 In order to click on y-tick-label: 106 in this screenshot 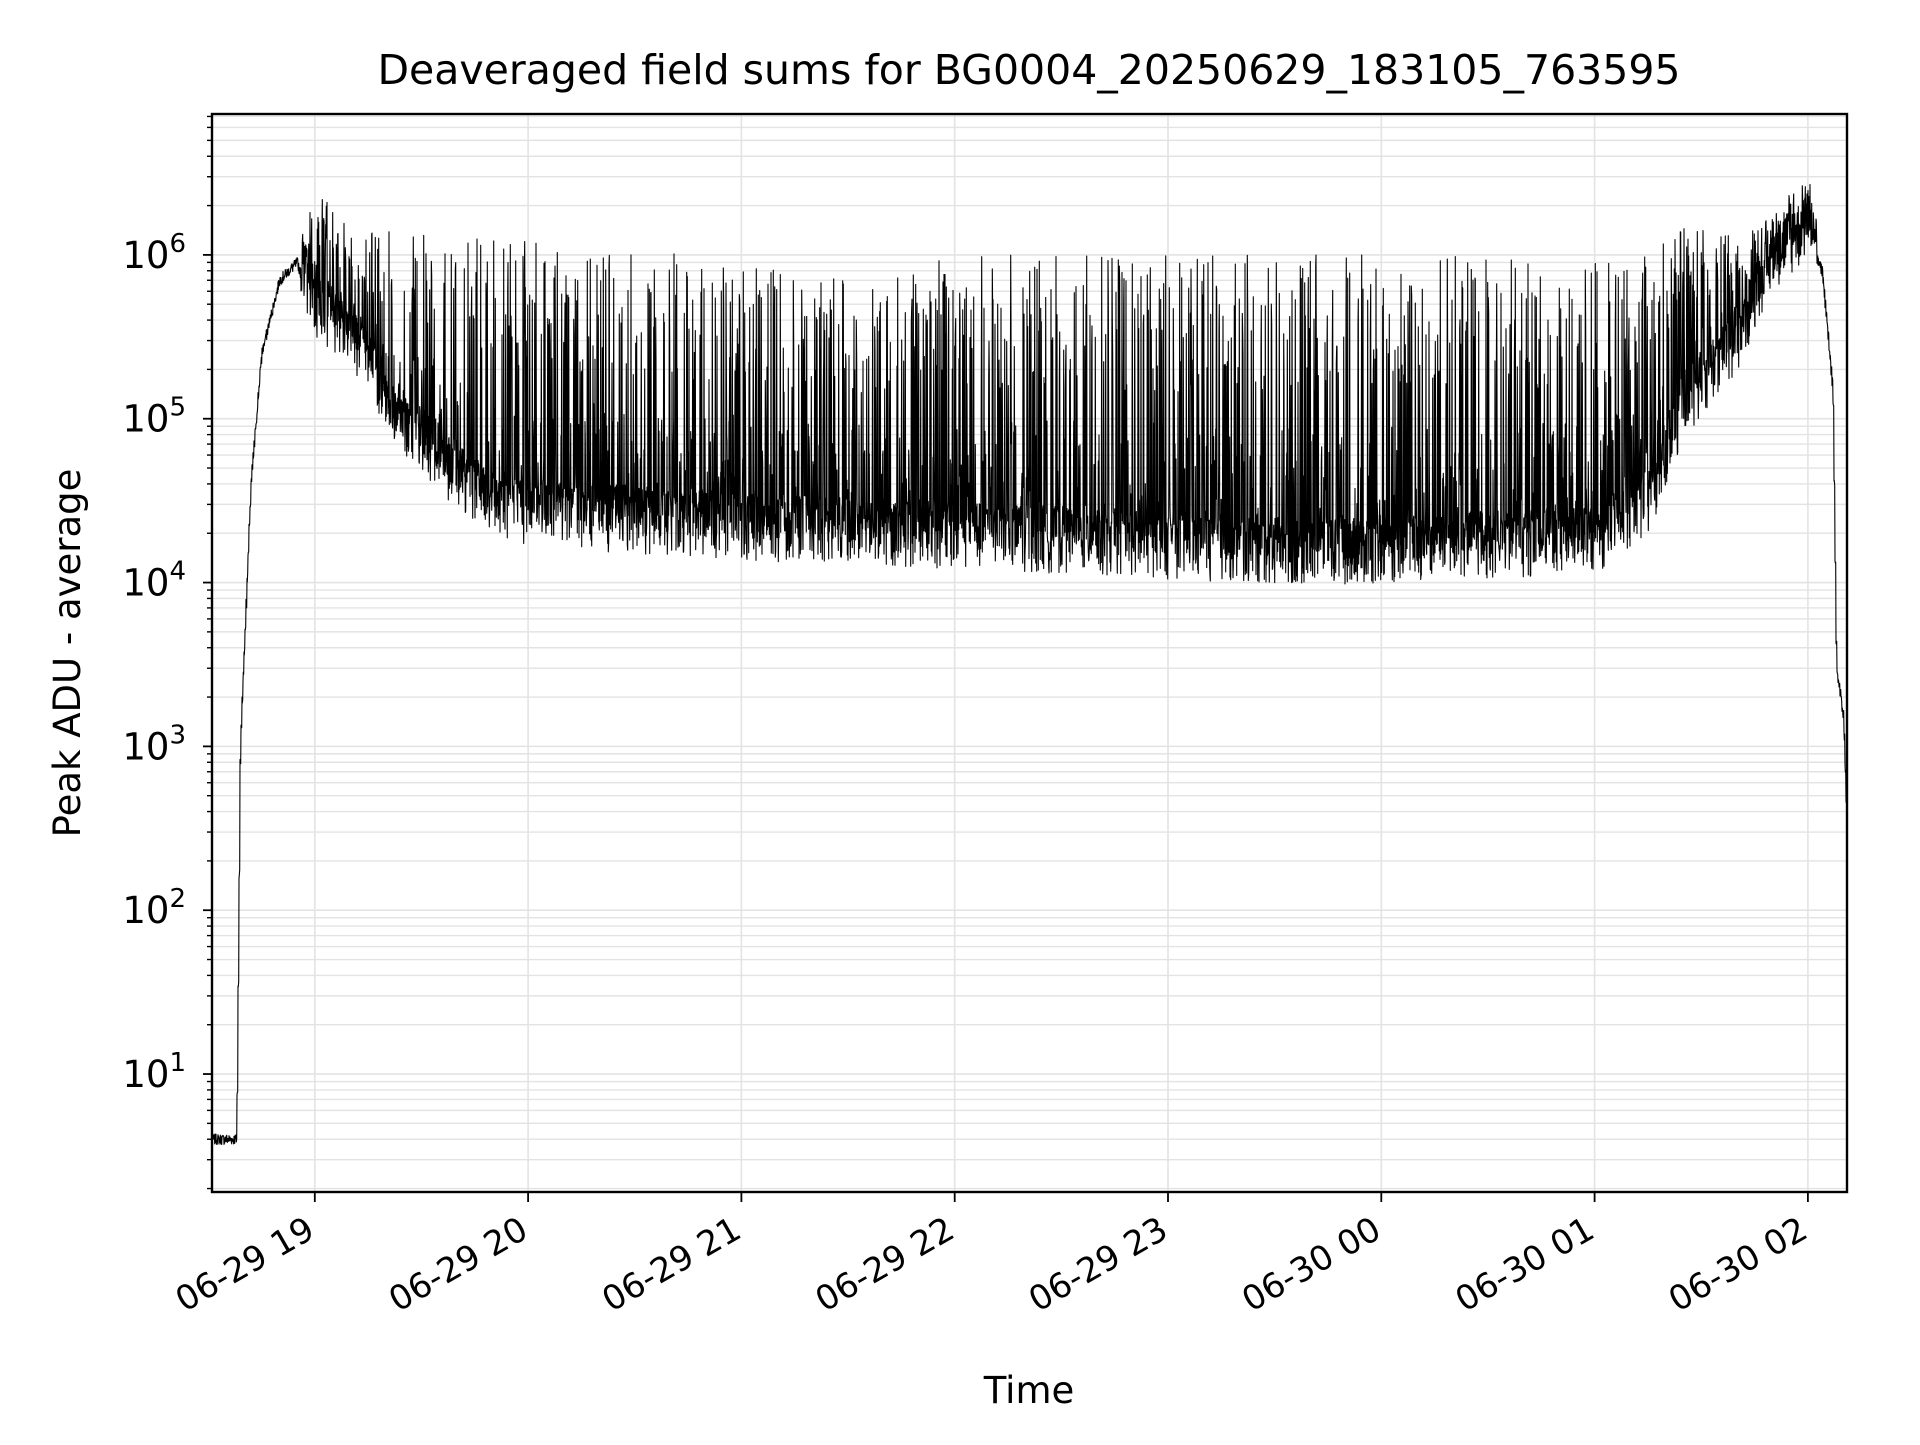, I will do `click(154, 253)`.